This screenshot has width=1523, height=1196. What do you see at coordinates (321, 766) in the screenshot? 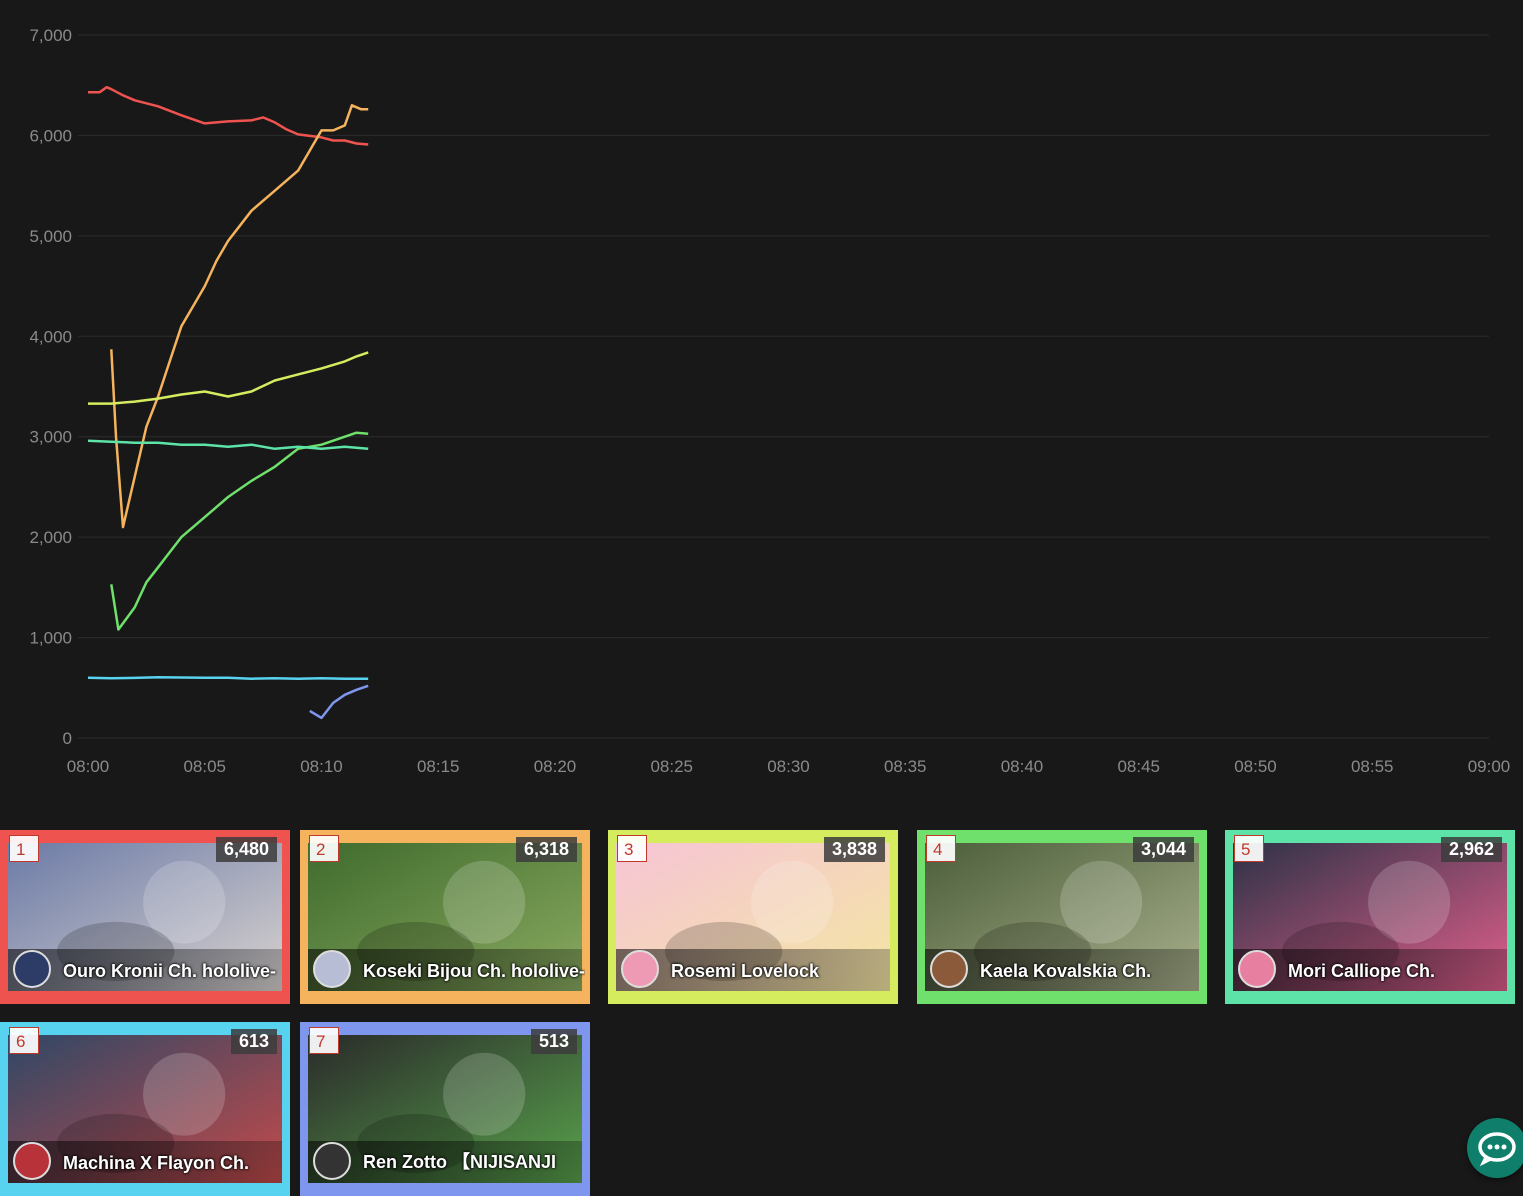
I see `x-tick-label: 08:10` at bounding box center [321, 766].